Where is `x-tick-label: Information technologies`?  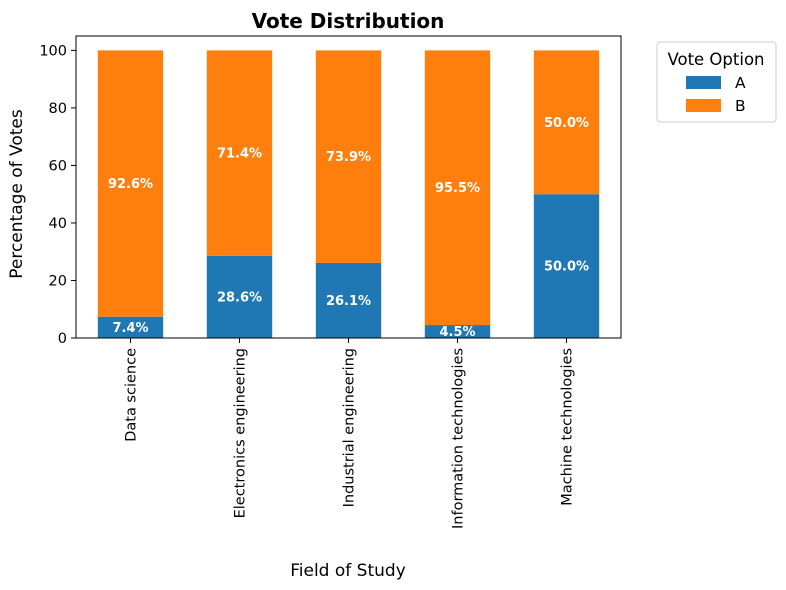 x-tick-label: Information technologies is located at coordinates (459, 438).